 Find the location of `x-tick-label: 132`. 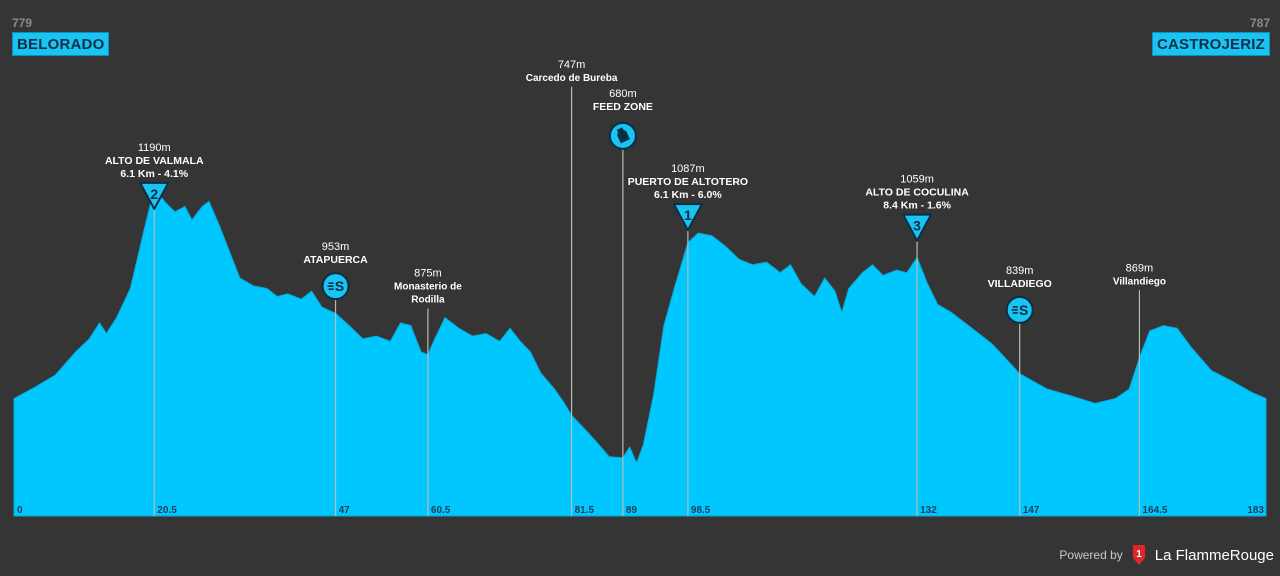

x-tick-label: 132 is located at coordinates (928, 510).